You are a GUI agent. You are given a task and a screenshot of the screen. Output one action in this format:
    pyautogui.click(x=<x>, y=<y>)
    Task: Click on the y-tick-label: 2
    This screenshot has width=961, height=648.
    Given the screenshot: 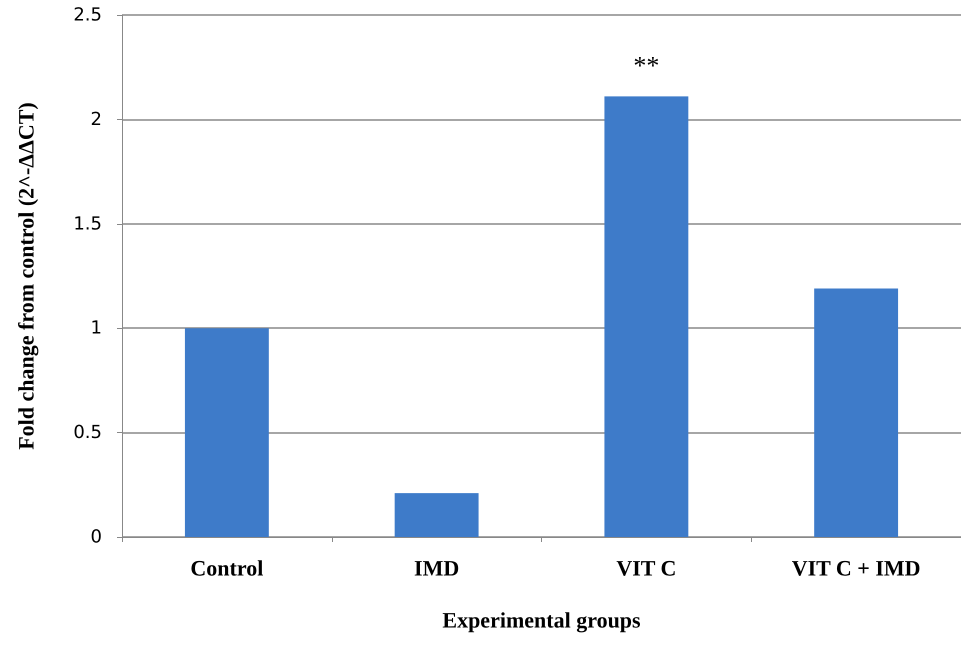 What is the action you would take?
    pyautogui.click(x=96, y=119)
    